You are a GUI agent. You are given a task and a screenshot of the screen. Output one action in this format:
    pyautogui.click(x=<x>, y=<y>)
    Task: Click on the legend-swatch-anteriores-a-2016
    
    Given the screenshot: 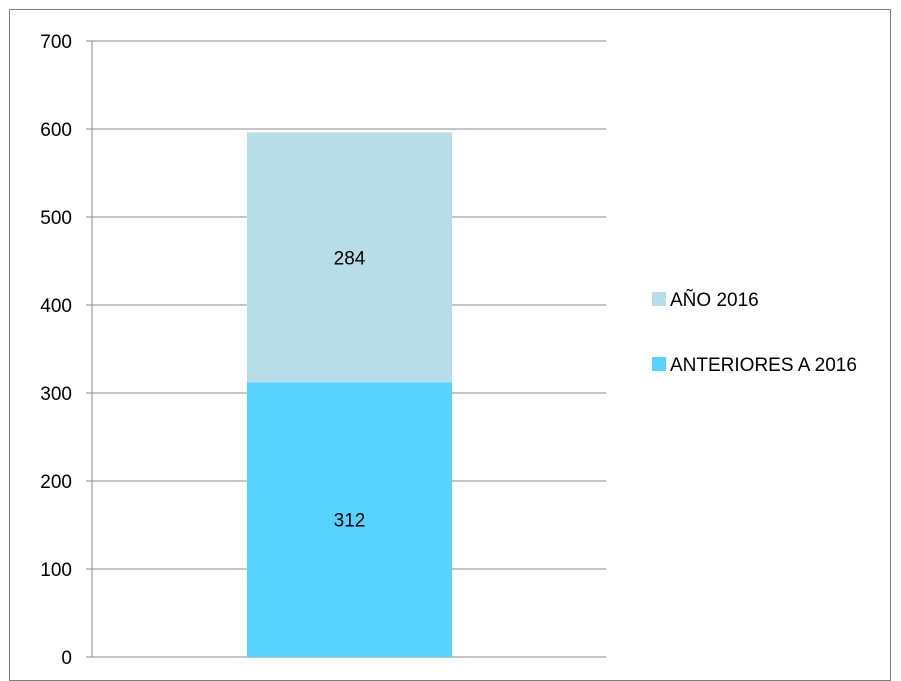 What is the action you would take?
    pyautogui.click(x=659, y=364)
    